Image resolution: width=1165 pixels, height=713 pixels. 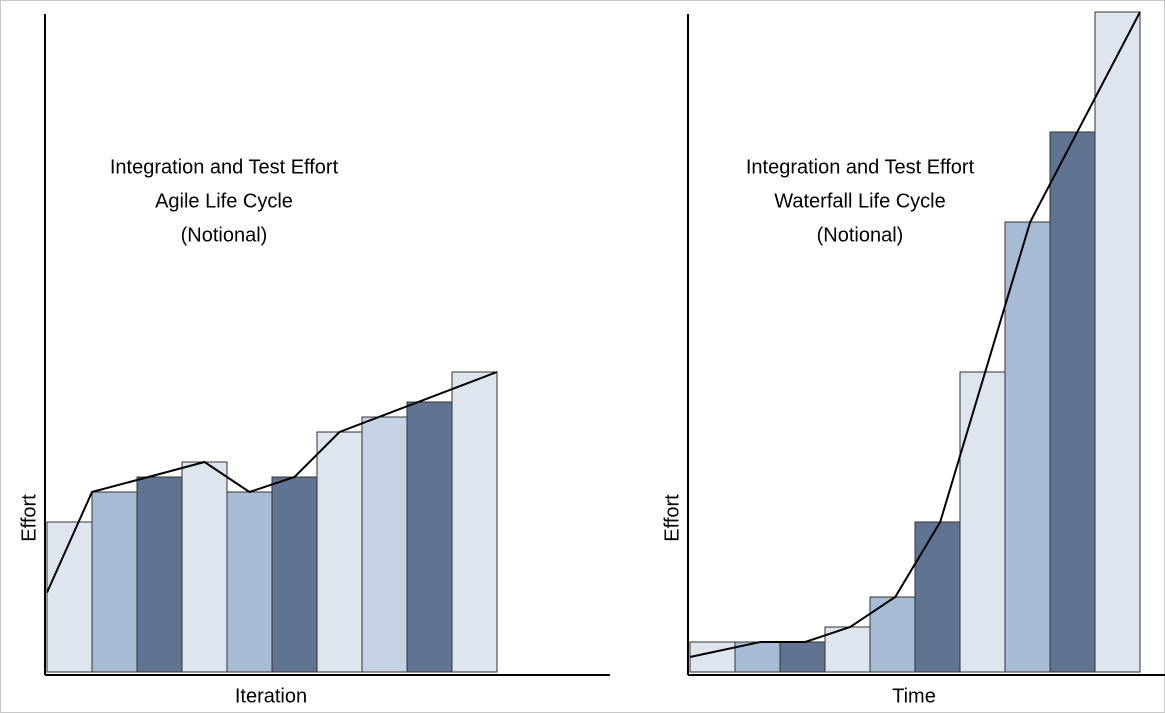 I want to click on chart-title: Waterfall Life Cycle, so click(x=860, y=201).